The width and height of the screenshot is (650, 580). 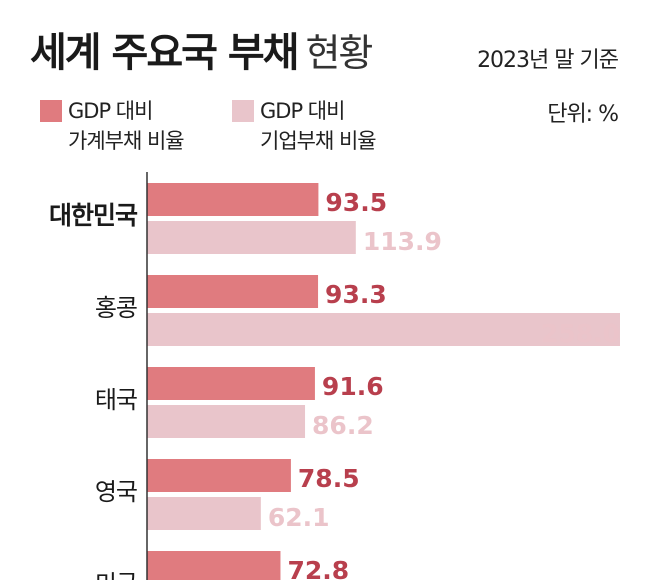 I want to click on title-main: 세계 주요국 부채, so click(x=164, y=53).